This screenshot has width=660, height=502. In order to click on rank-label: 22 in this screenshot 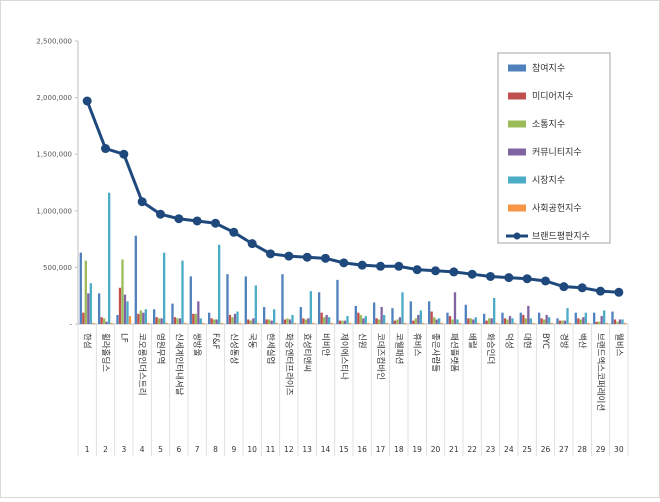, I will do `click(472, 449)`.